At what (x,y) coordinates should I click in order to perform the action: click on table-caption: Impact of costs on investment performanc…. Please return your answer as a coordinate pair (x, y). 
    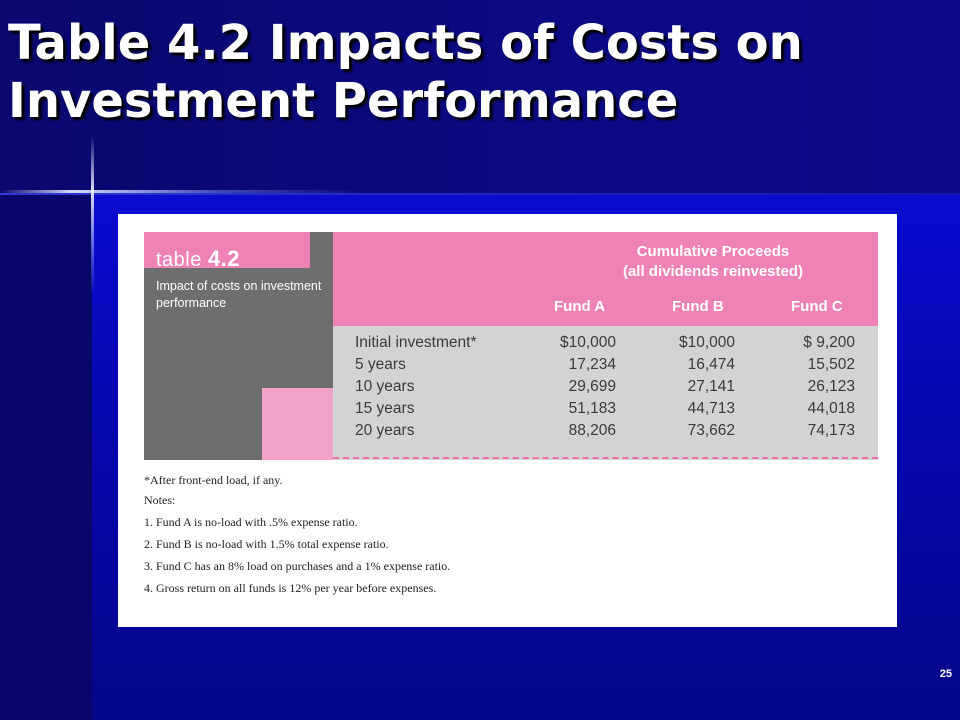
    Looking at the image, I should click on (239, 294).